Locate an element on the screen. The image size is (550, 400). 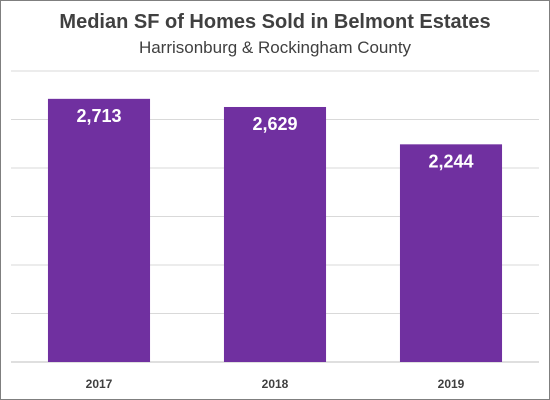
x-tick-label-2017: 2017 is located at coordinates (99, 384).